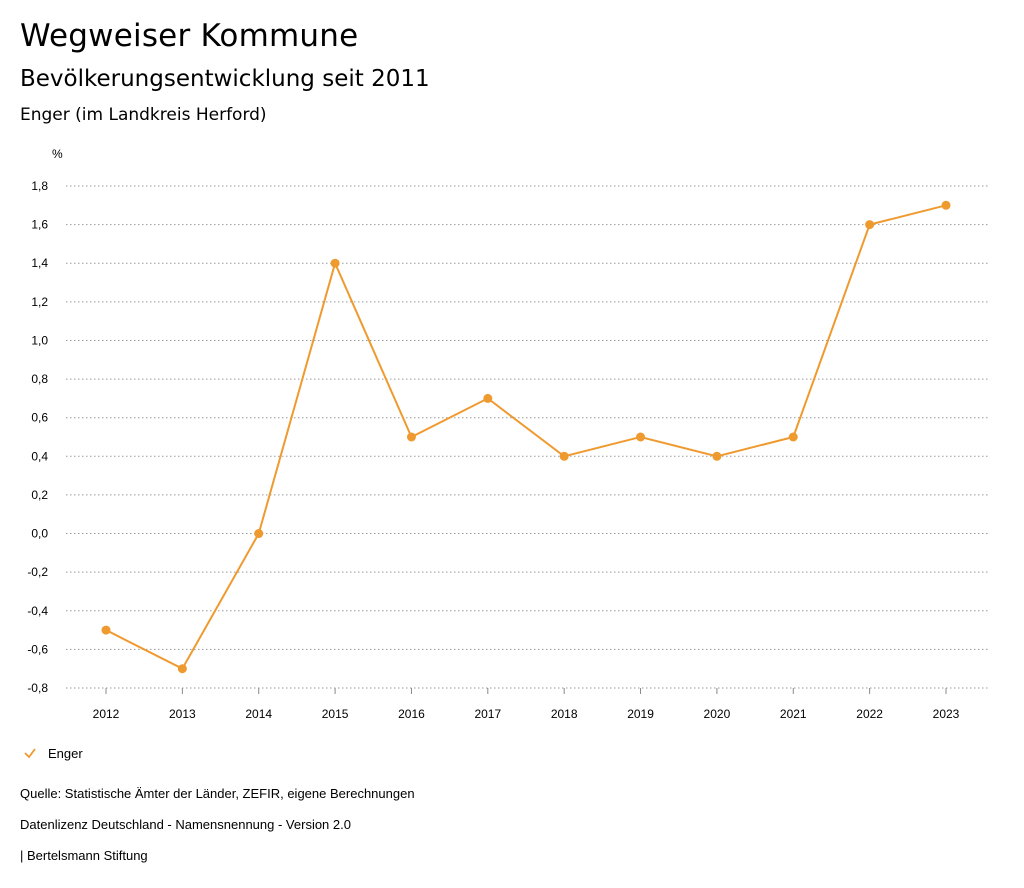 This screenshot has width=1024, height=888. Describe the element at coordinates (39, 225) in the screenshot. I see `y-tick-label: 1,6` at that location.